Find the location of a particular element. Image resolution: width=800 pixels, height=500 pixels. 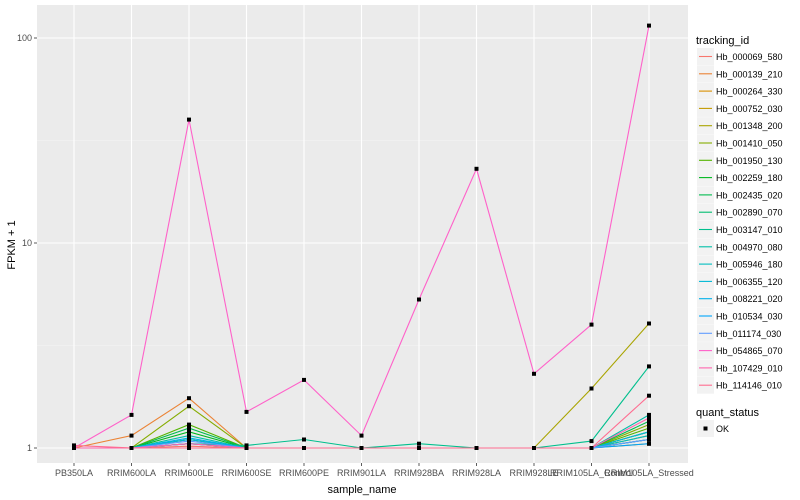

y-axis-title: FPKM + 1 is located at coordinates (12, 244).